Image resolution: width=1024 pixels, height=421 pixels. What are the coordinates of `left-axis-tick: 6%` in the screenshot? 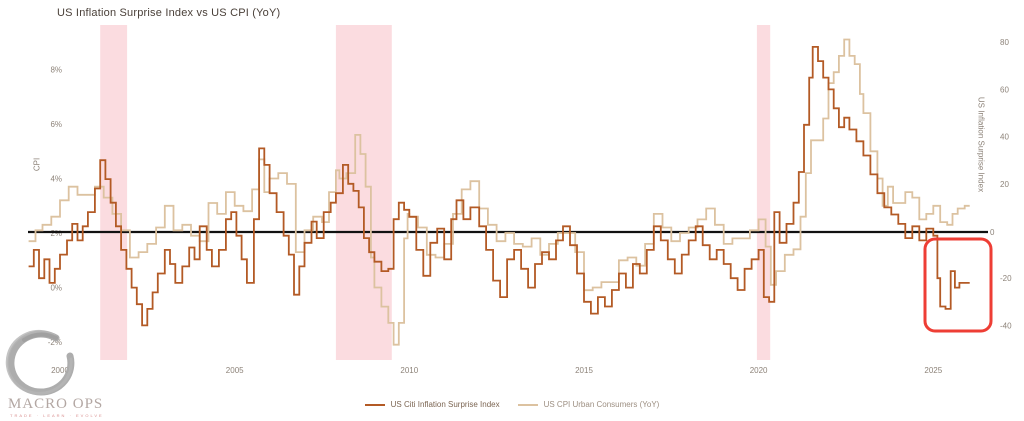 It's located at (56, 124).